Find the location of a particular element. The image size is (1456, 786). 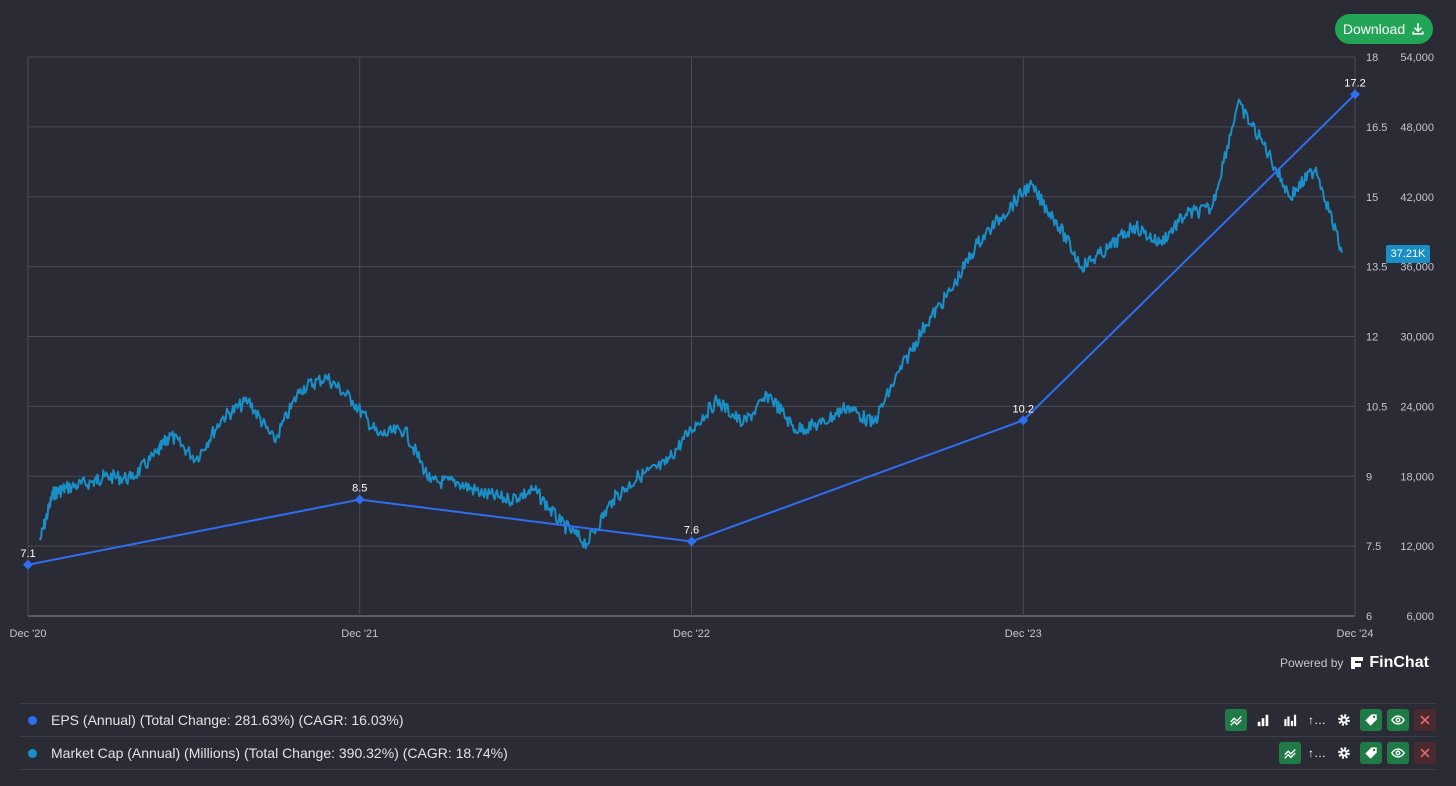

eps-data-label: 8.5 is located at coordinates (359, 489).